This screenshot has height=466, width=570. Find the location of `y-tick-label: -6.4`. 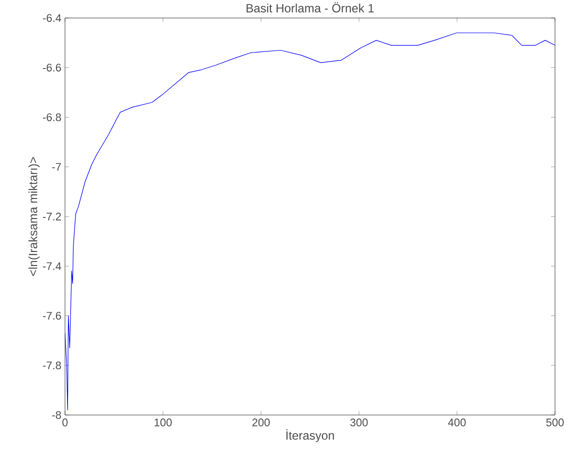

y-tick-label: -6.4 is located at coordinates (52, 18).